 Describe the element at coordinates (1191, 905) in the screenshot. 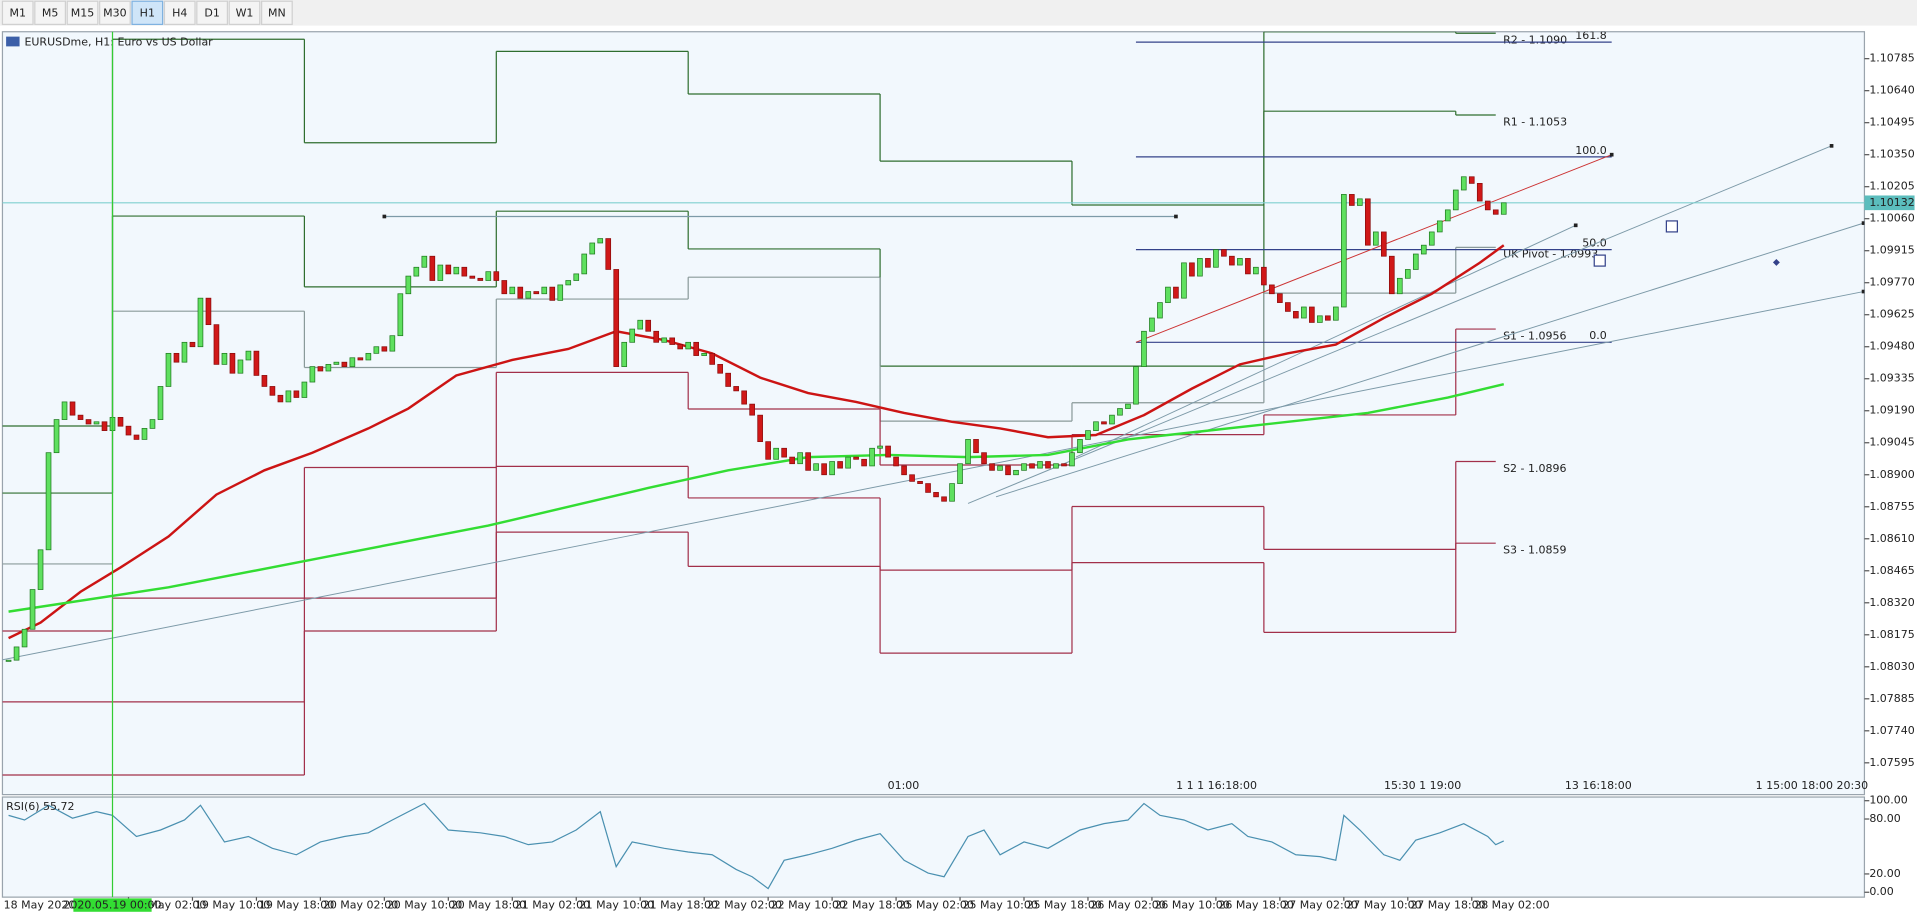

I see `x-tick-label: 26 May 10:00` at that location.